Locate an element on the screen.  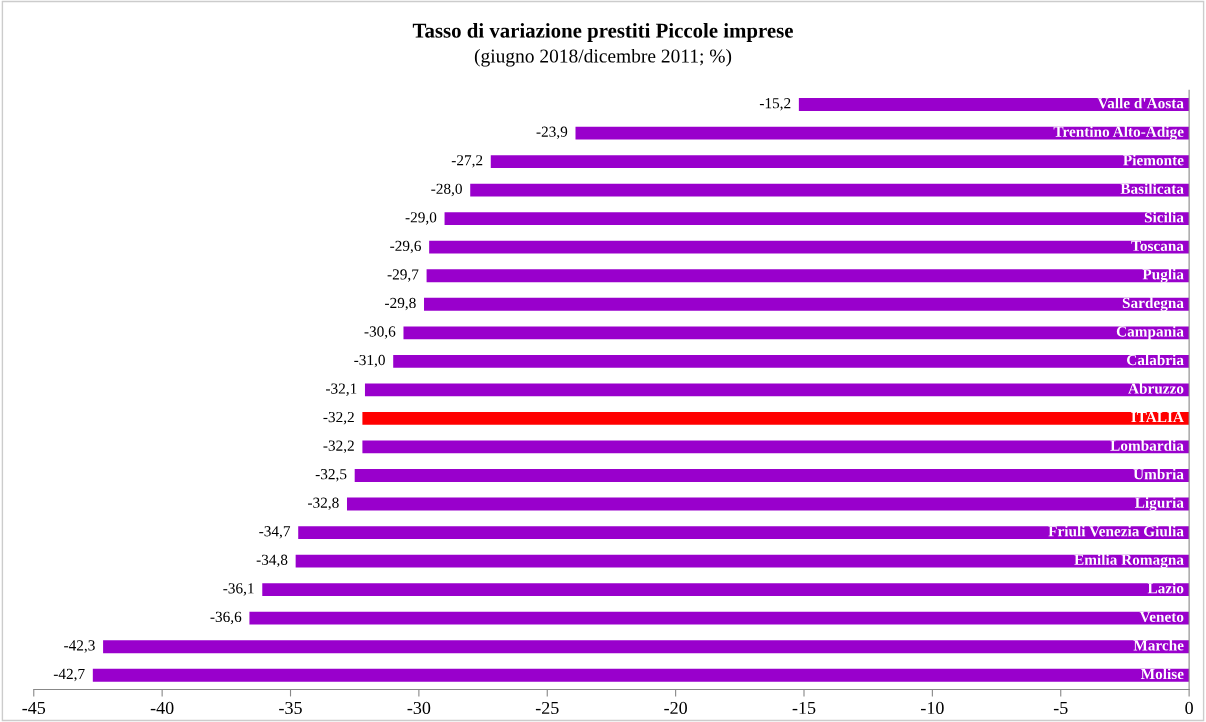
data-label: -36,6 is located at coordinates (226, 618).